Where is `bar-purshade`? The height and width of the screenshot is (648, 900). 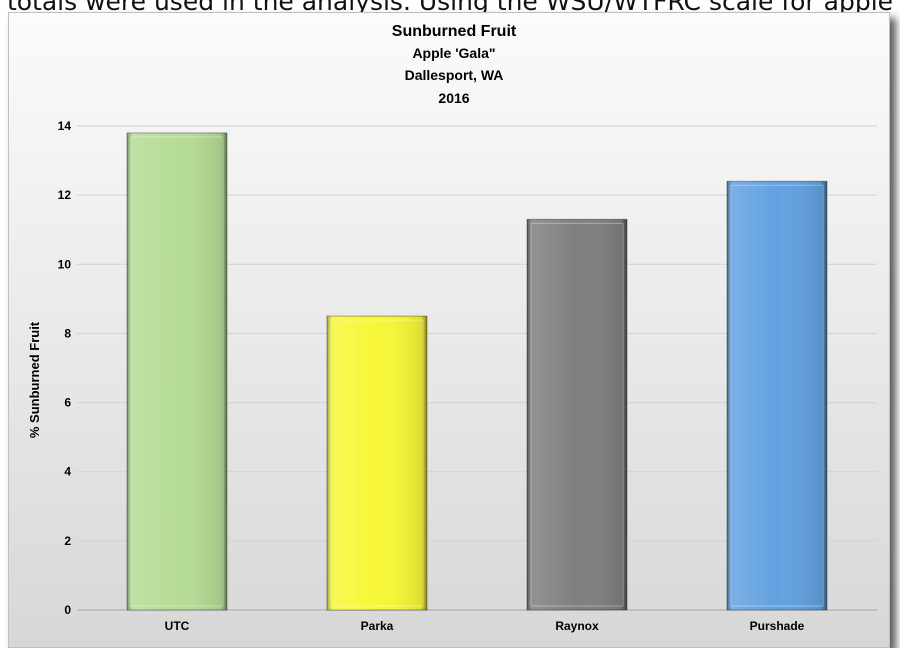 bar-purshade is located at coordinates (777, 395).